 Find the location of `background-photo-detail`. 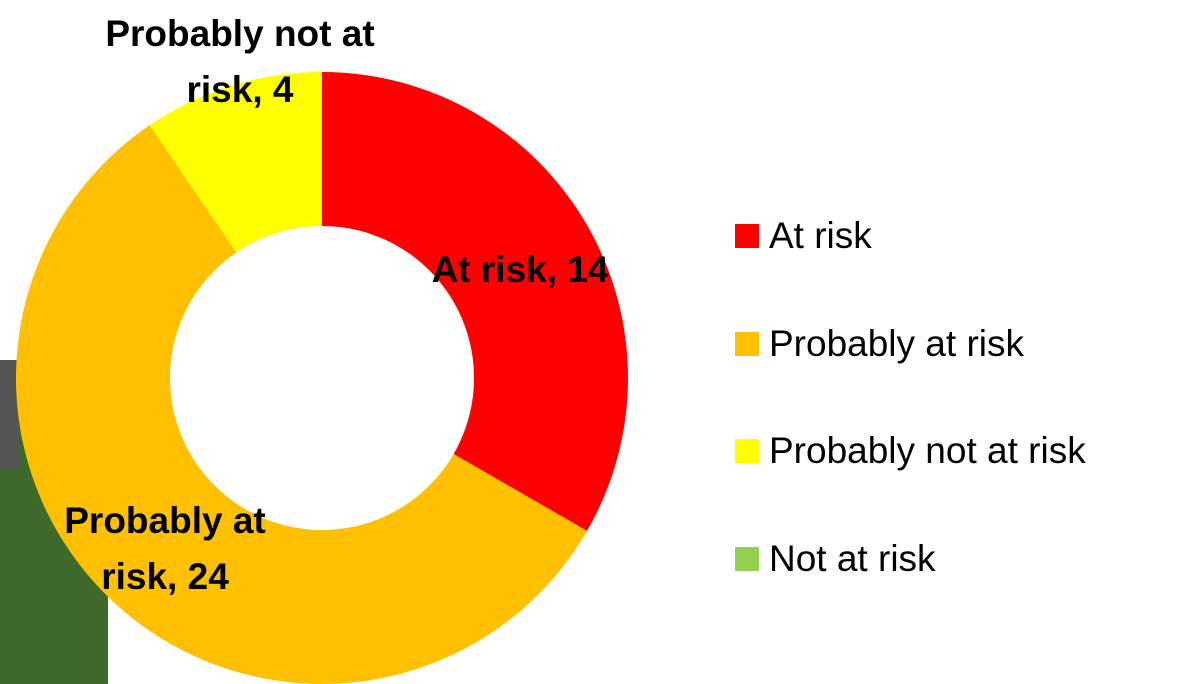

background-photo-detail is located at coordinates (10, 415).